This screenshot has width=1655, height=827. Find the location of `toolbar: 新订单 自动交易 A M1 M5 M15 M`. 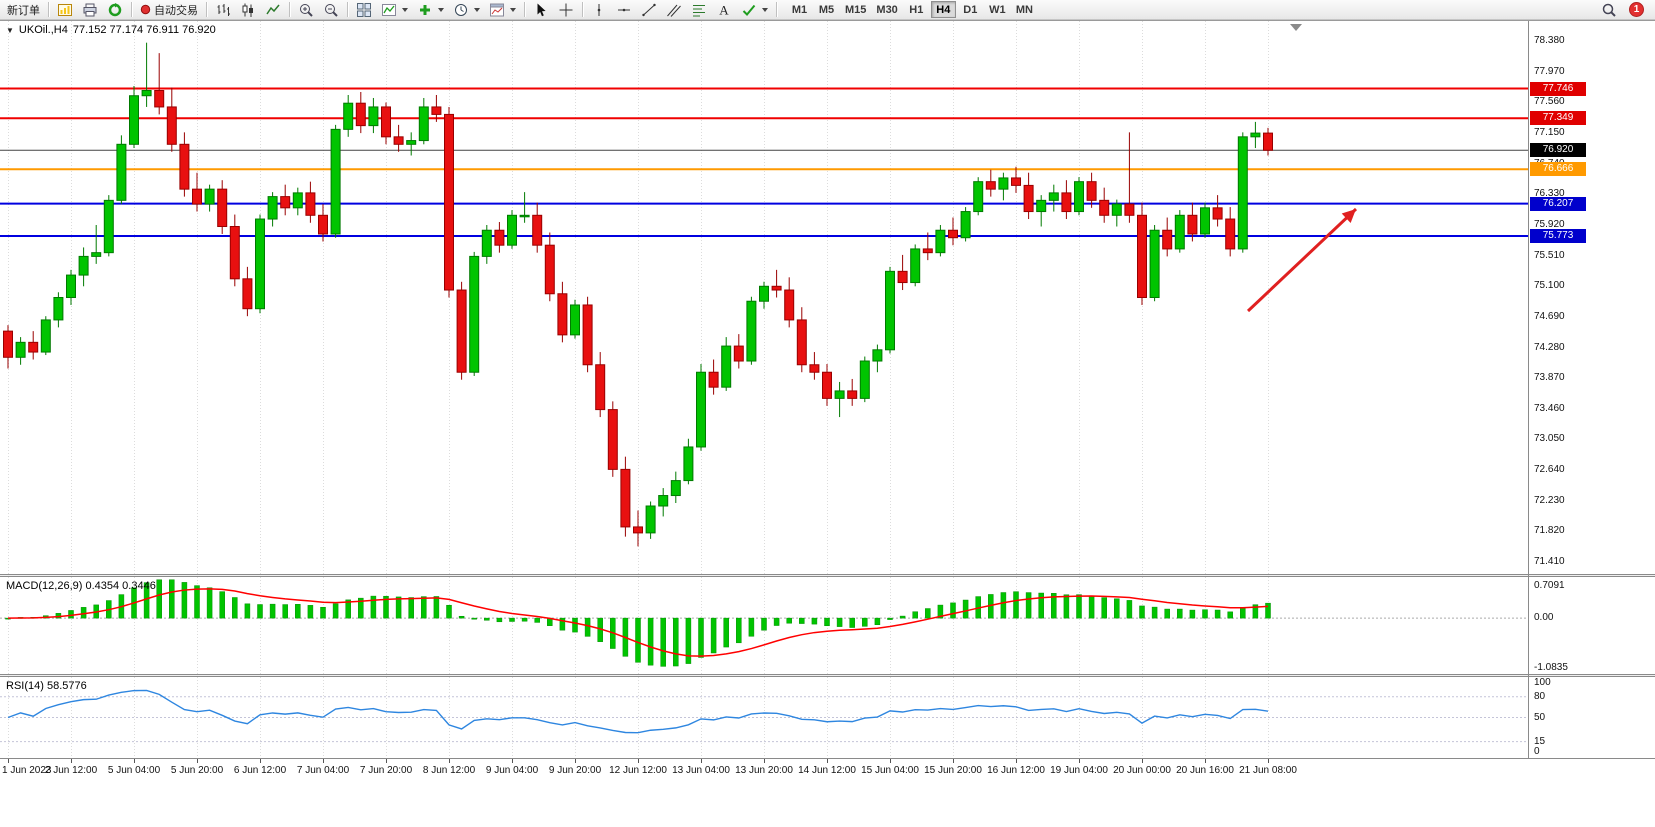

toolbar: 新订单 自动交易 A M1 M5 M15 M is located at coordinates (827, 10).